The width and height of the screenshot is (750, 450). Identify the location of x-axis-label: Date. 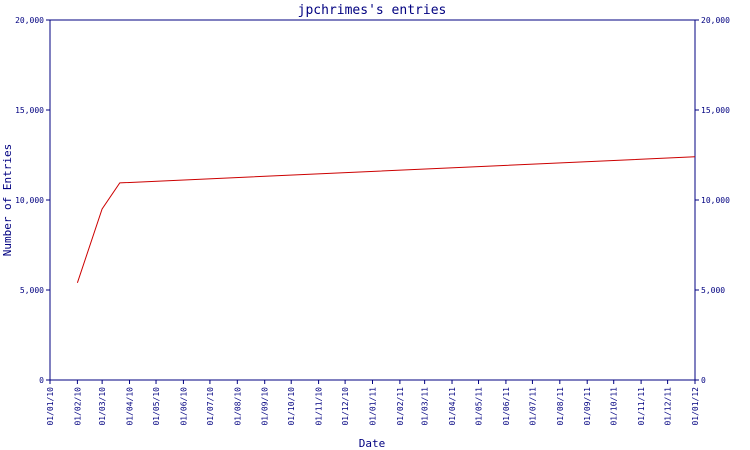
(372, 443).